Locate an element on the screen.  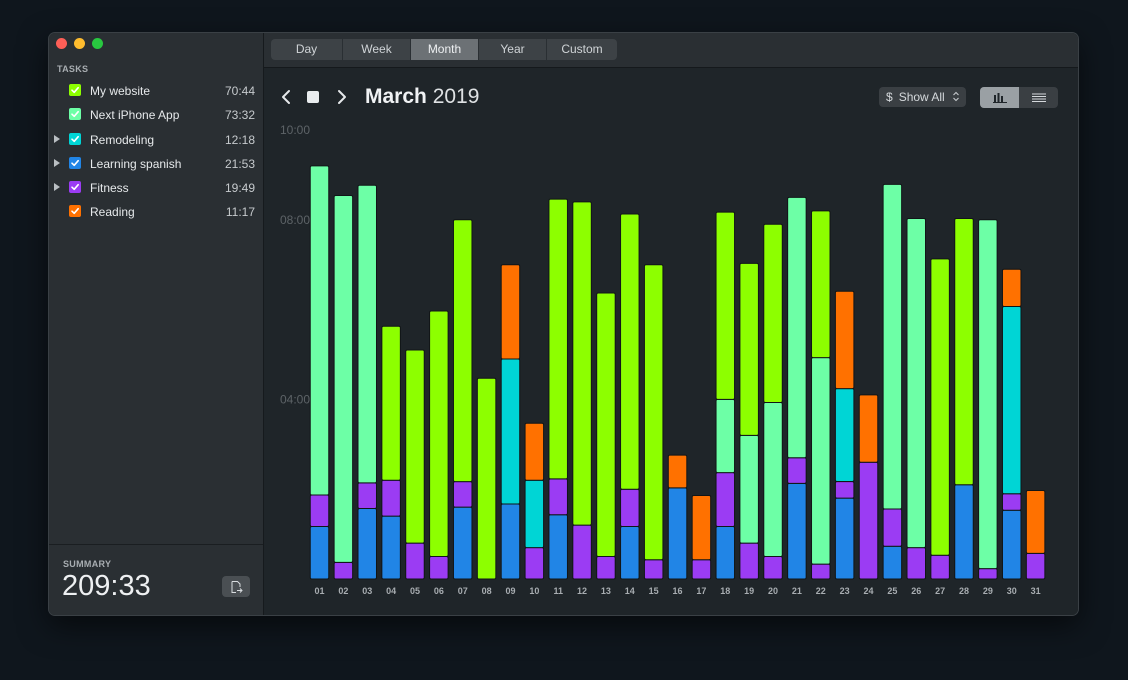
zoom-window-button is located at coordinates (97, 43).